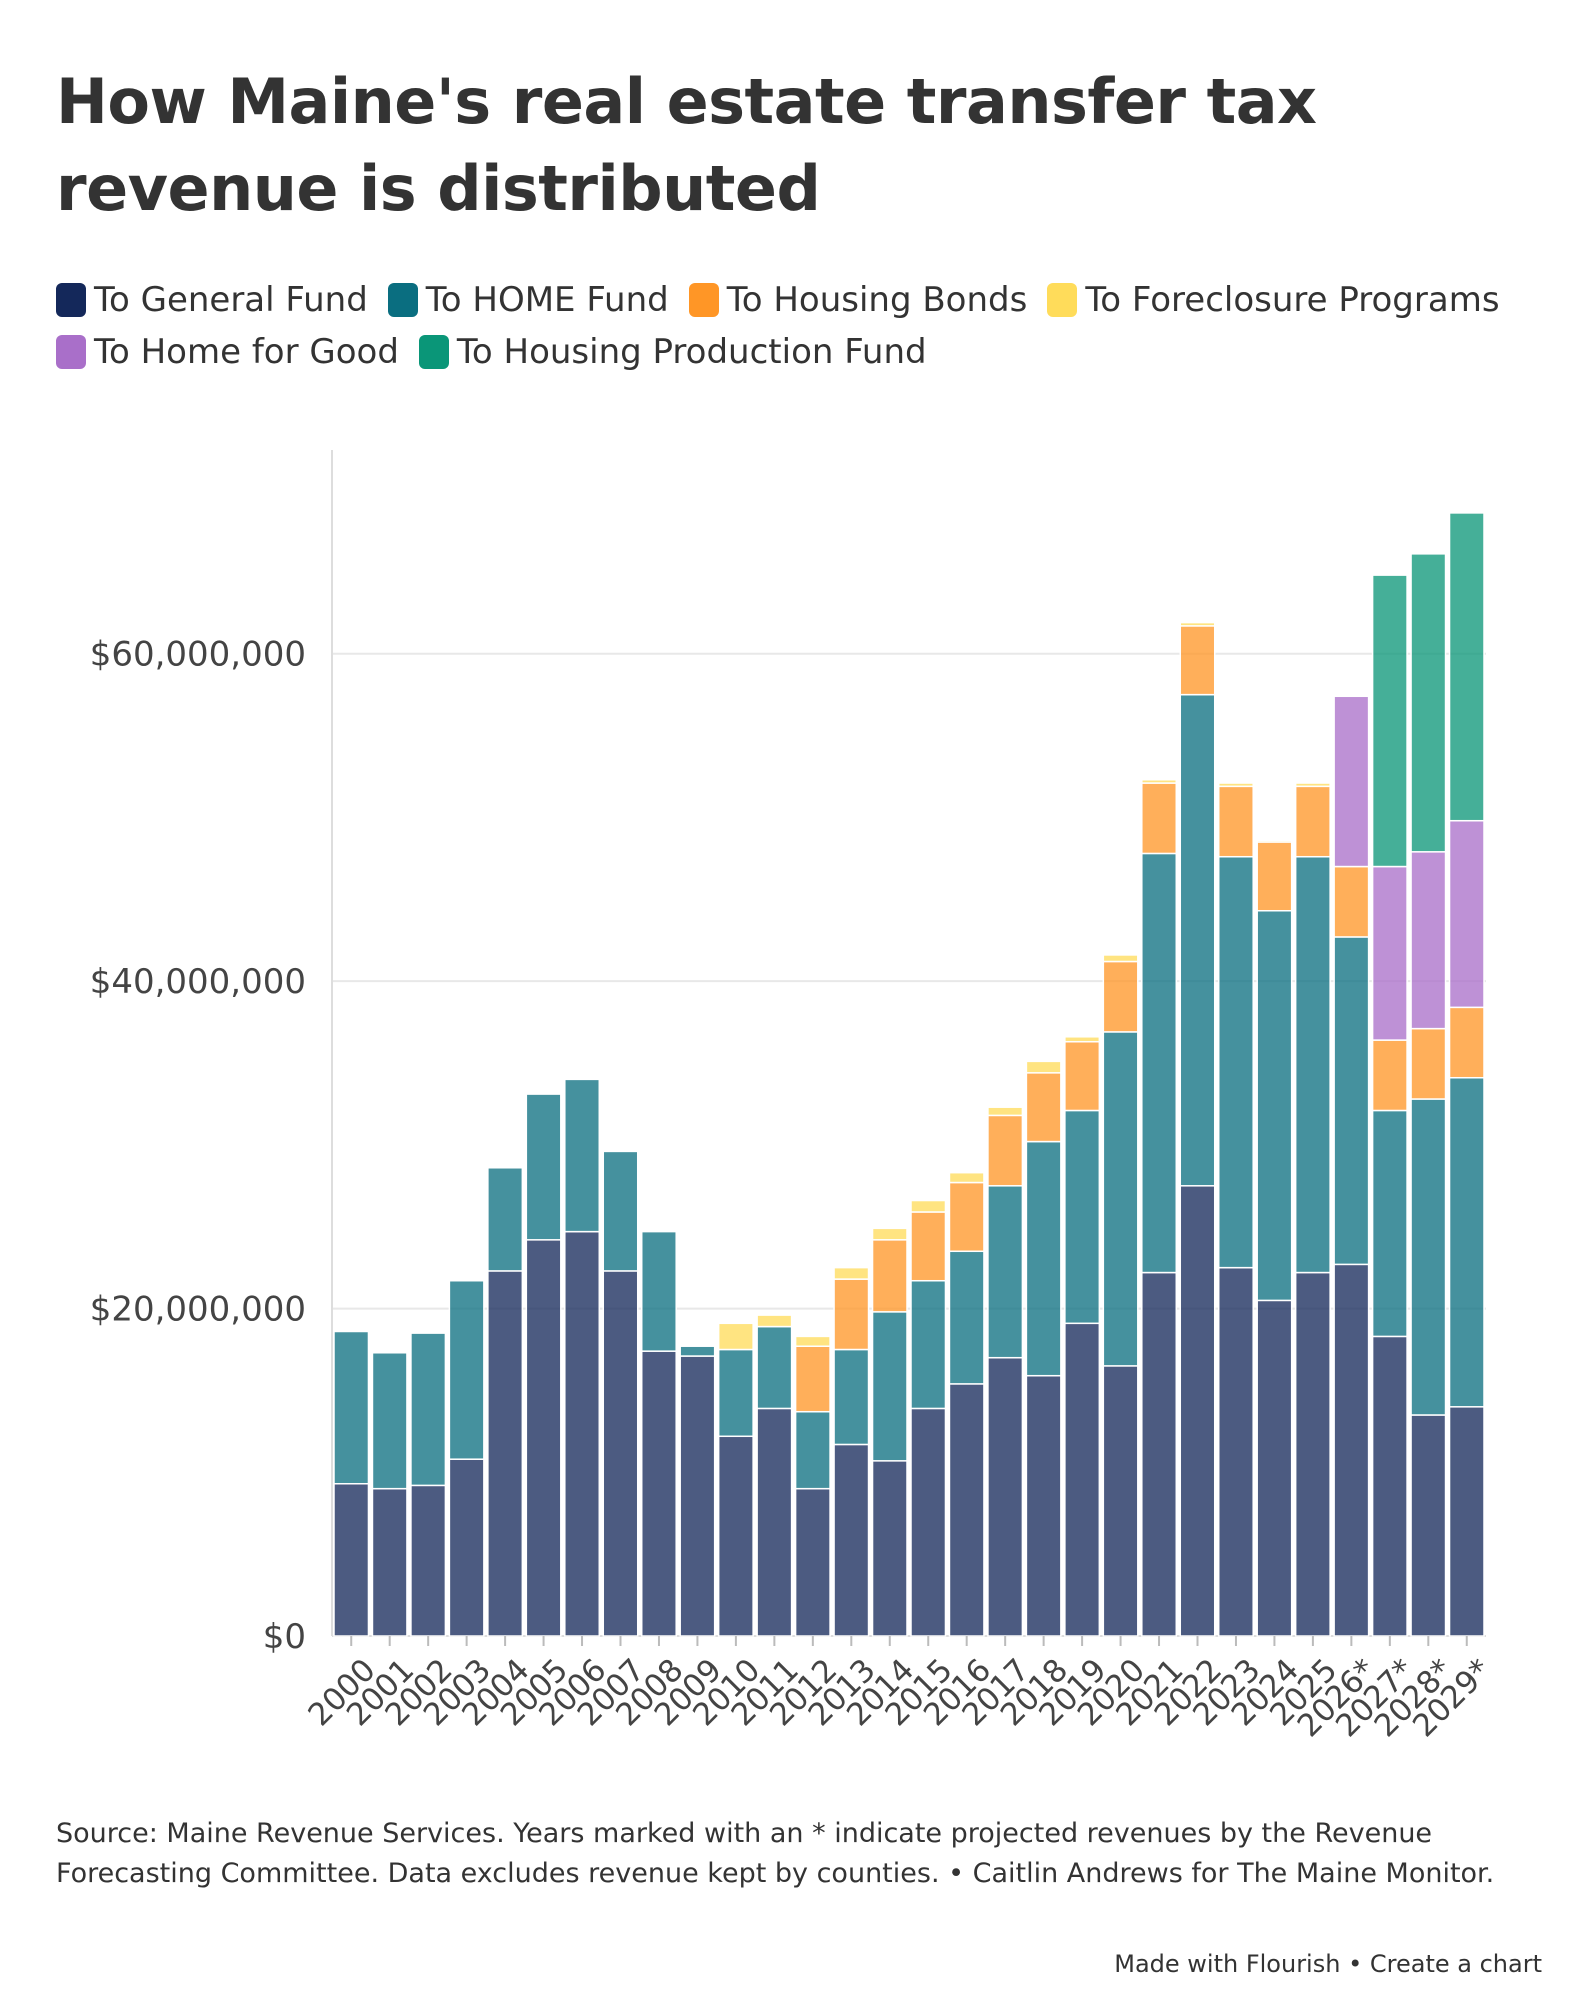 The width and height of the screenshot is (1584, 2012). What do you see at coordinates (857, 300) in the screenshot?
I see `legend-item: To Housing Bonds` at bounding box center [857, 300].